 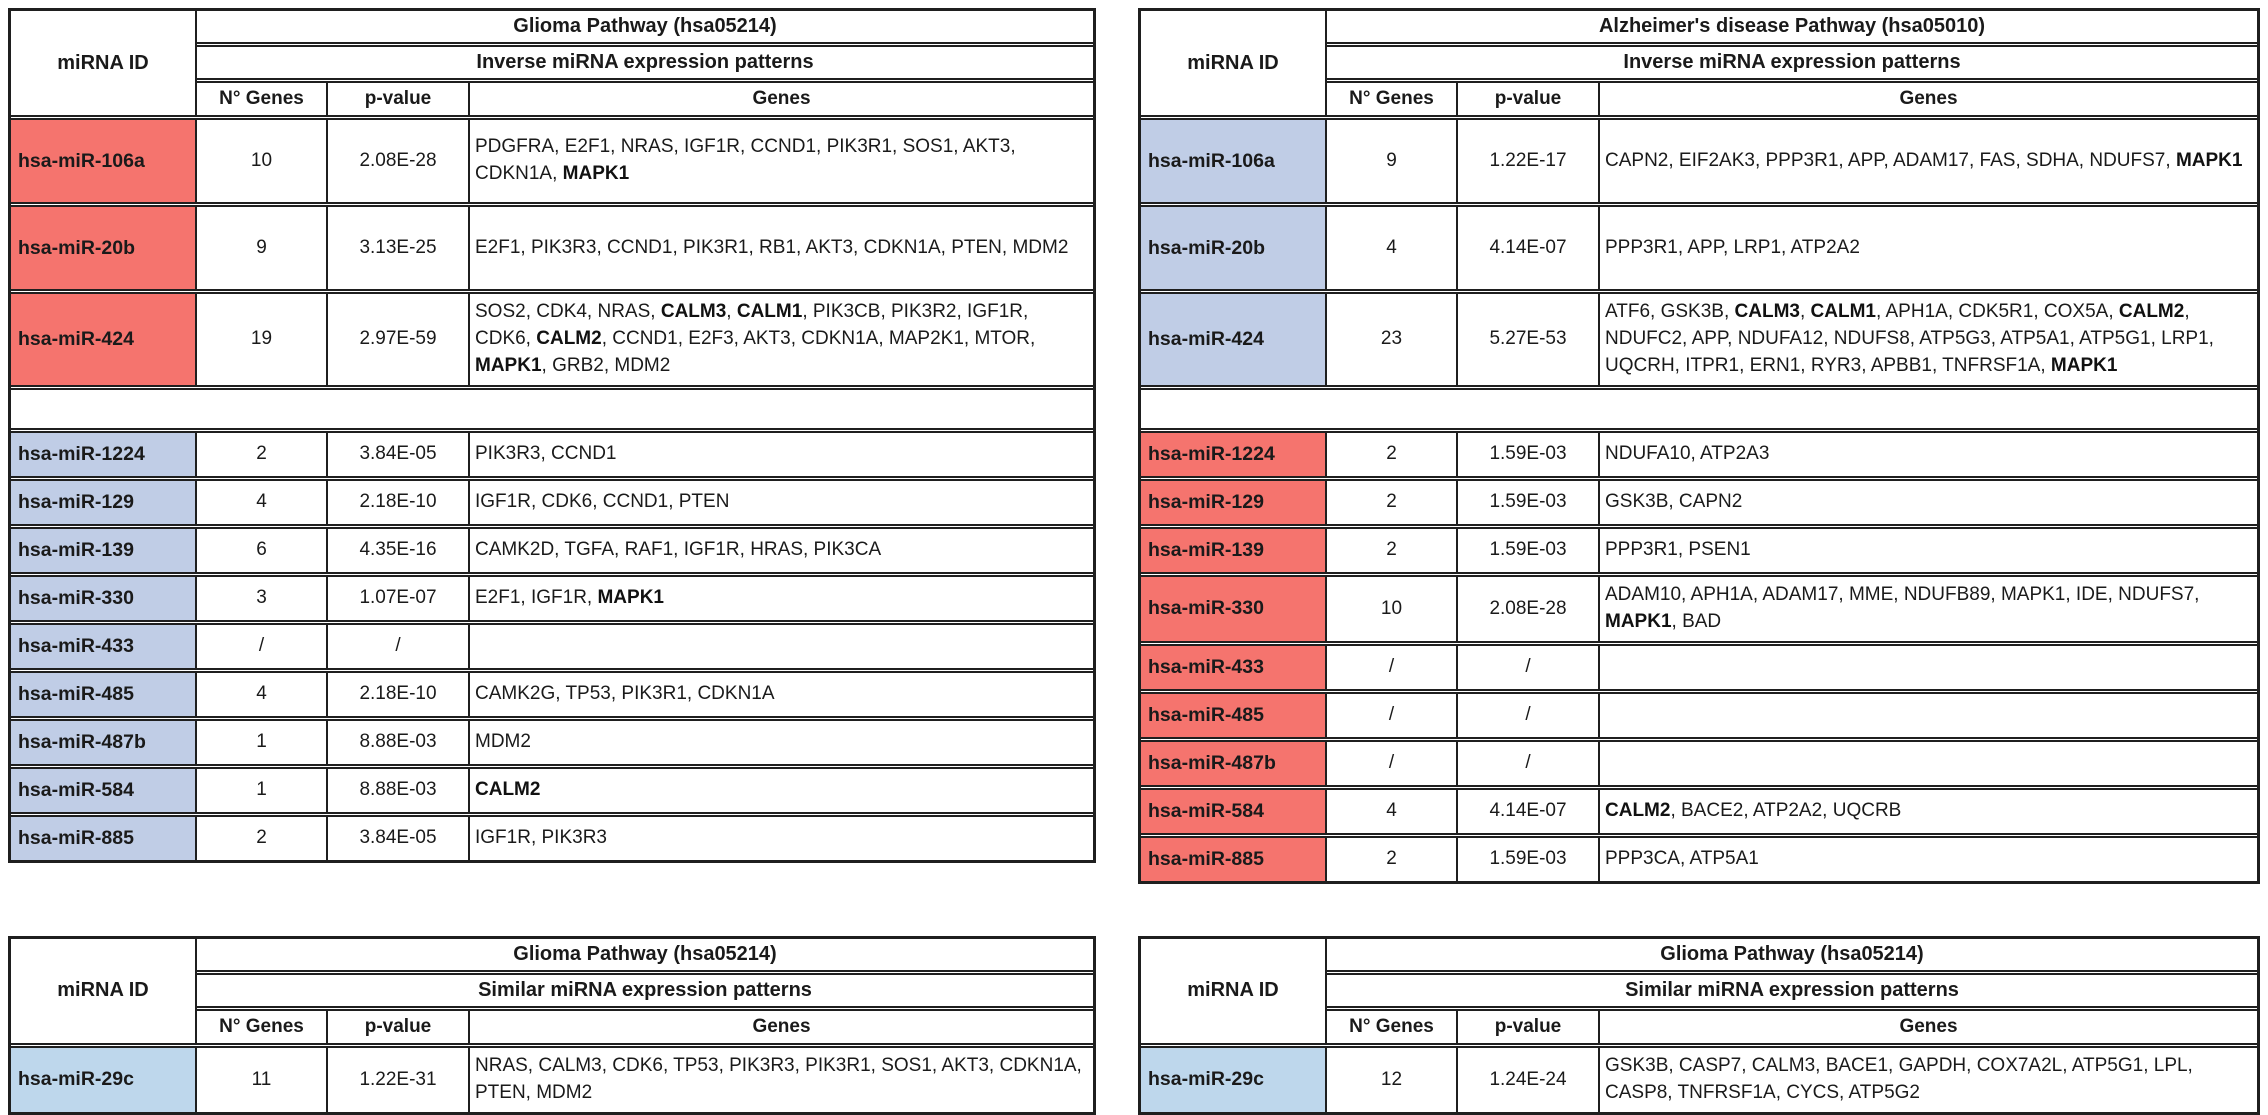 I want to click on col-header-n-genes: N° Genes, so click(x=262, y=1026).